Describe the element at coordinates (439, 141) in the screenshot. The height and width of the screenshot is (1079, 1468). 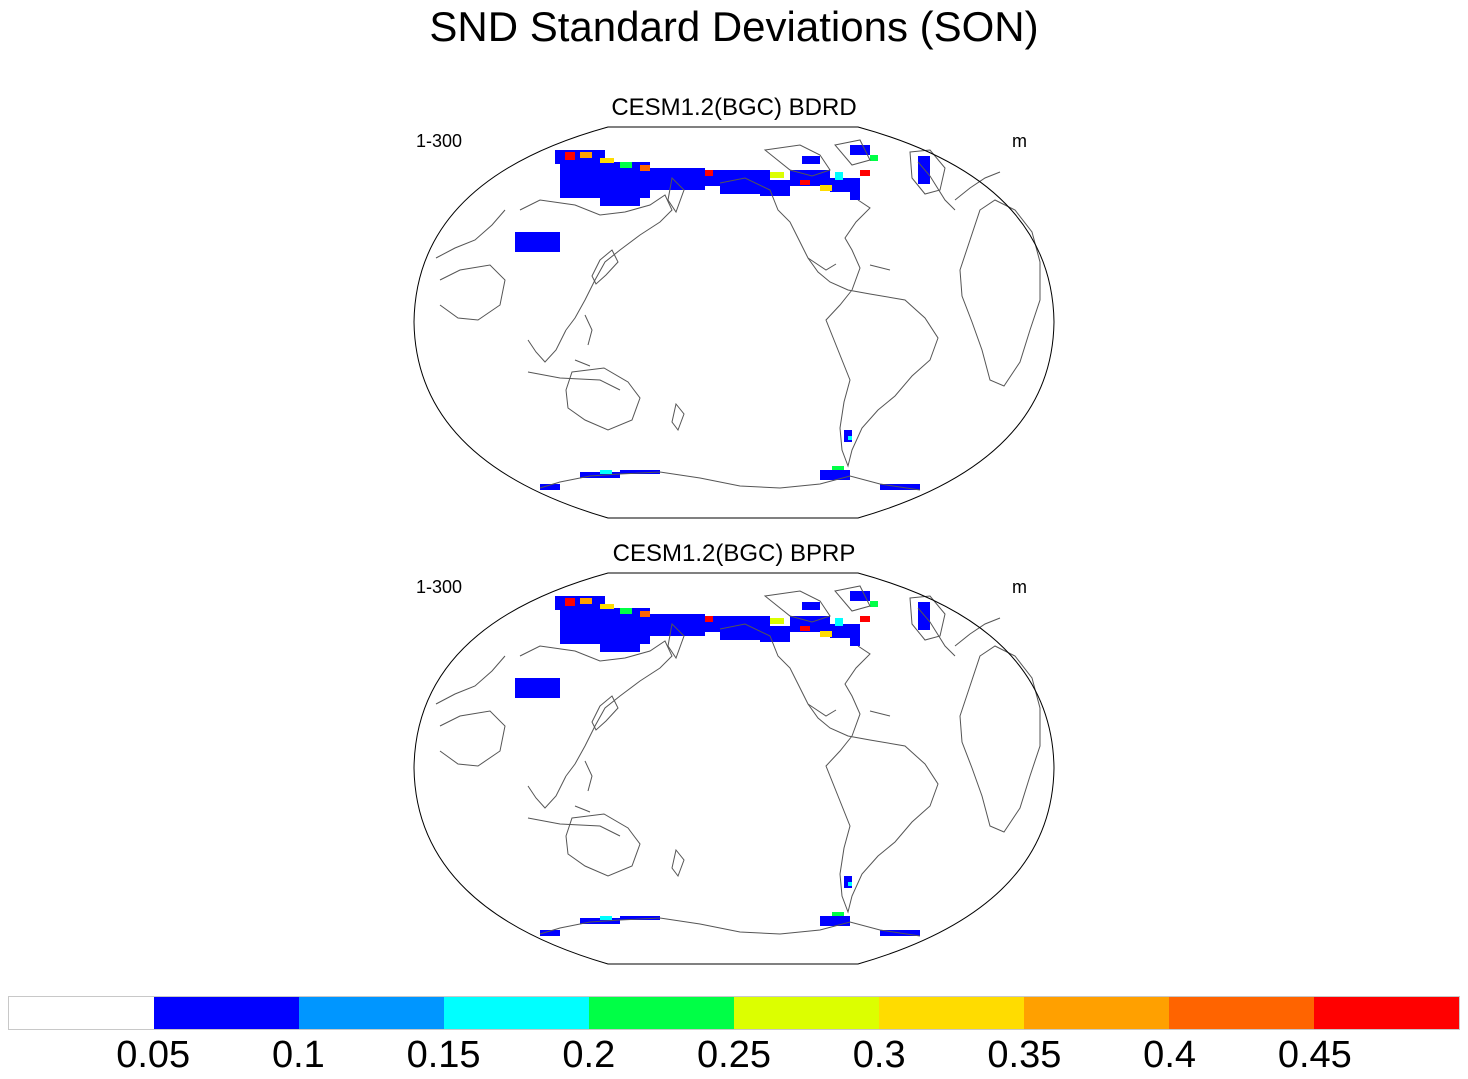
I see `panel-1-period-label: 1-300` at that location.